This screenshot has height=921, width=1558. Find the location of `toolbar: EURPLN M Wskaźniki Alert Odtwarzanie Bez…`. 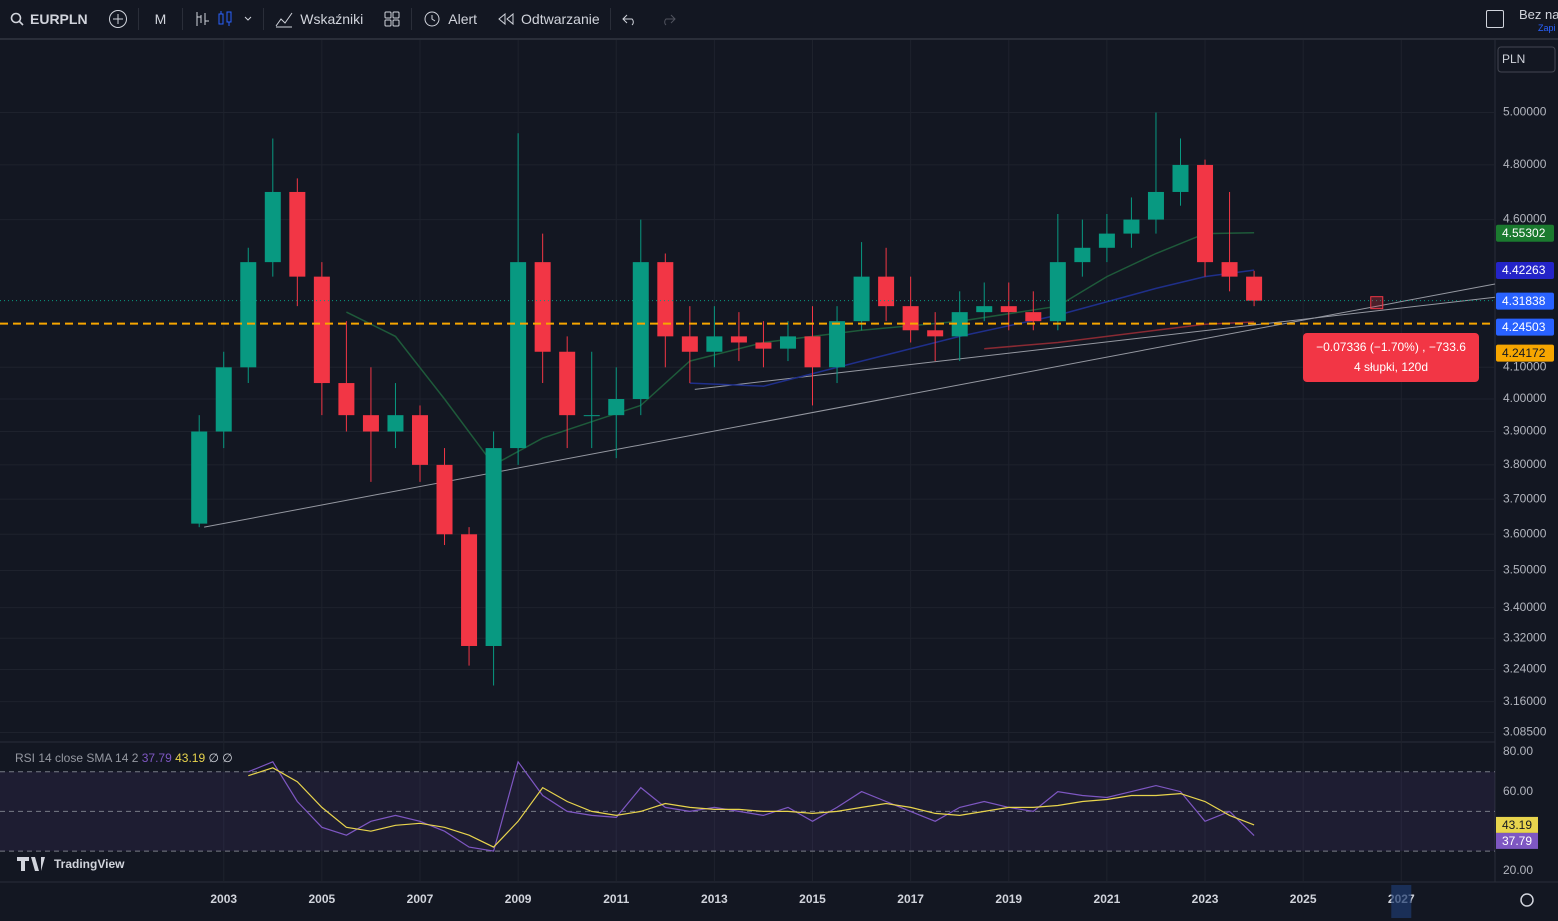

toolbar: EURPLN M Wskaźniki Alert Odtwarzanie Bez… is located at coordinates (779, 20).